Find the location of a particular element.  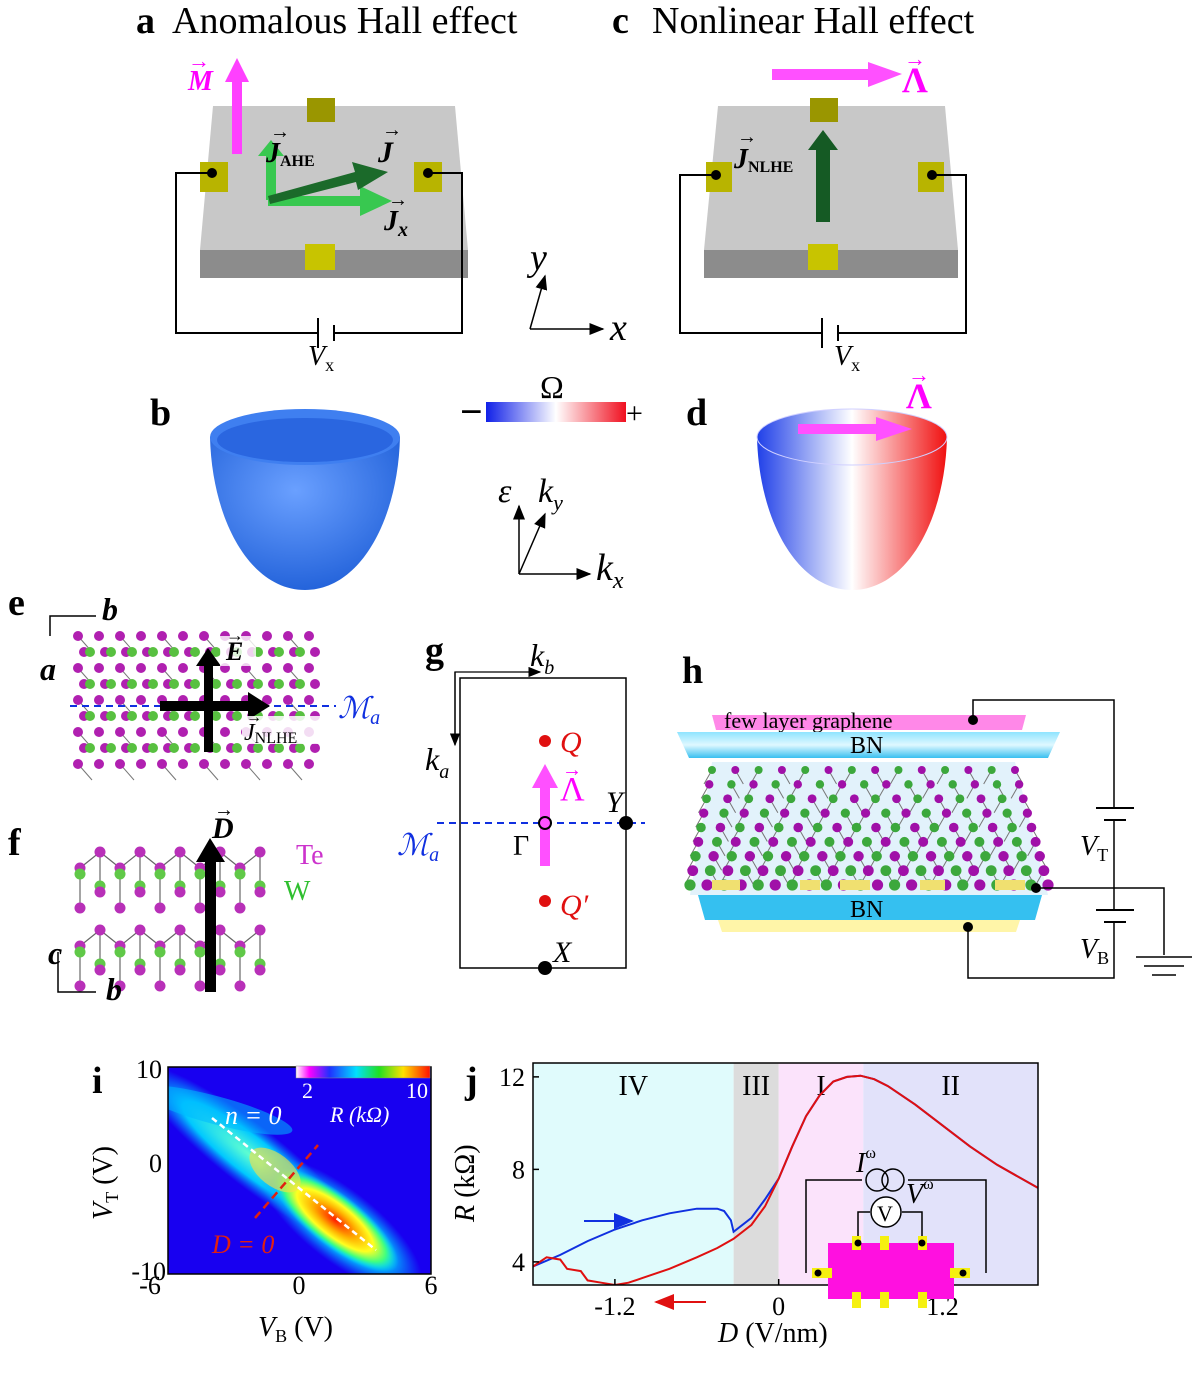

omega-gradient is located at coordinates (556, 412).